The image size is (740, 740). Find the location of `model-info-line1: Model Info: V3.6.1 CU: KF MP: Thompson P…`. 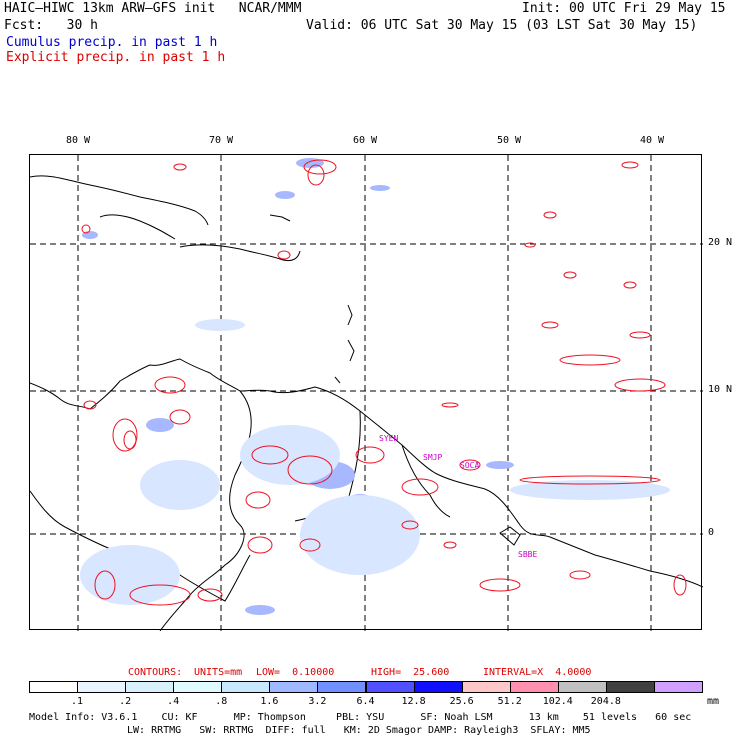

model-info-line1: Model Info: V3.6.1 CU: KF MP: Thompson P… is located at coordinates (360, 717).